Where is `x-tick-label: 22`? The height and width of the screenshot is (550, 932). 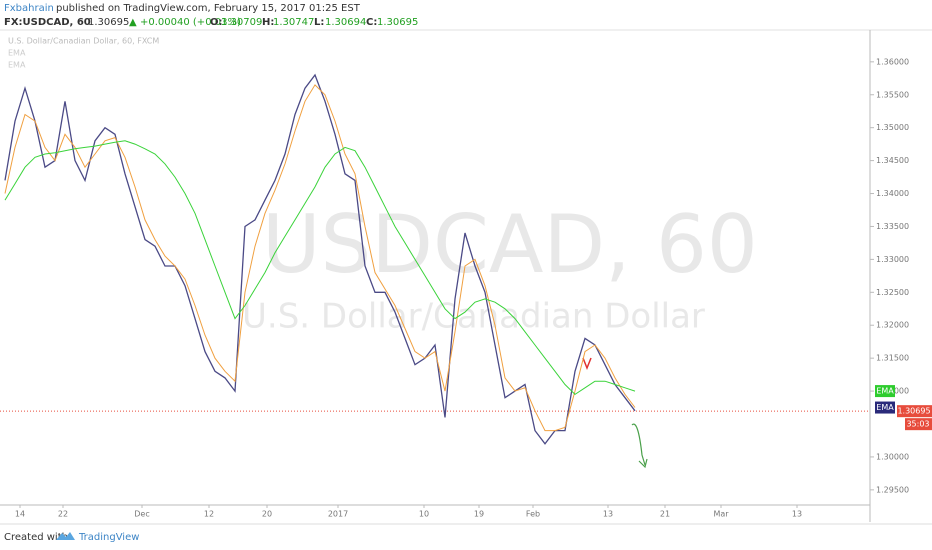
x-tick-label: 22 is located at coordinates (63, 514).